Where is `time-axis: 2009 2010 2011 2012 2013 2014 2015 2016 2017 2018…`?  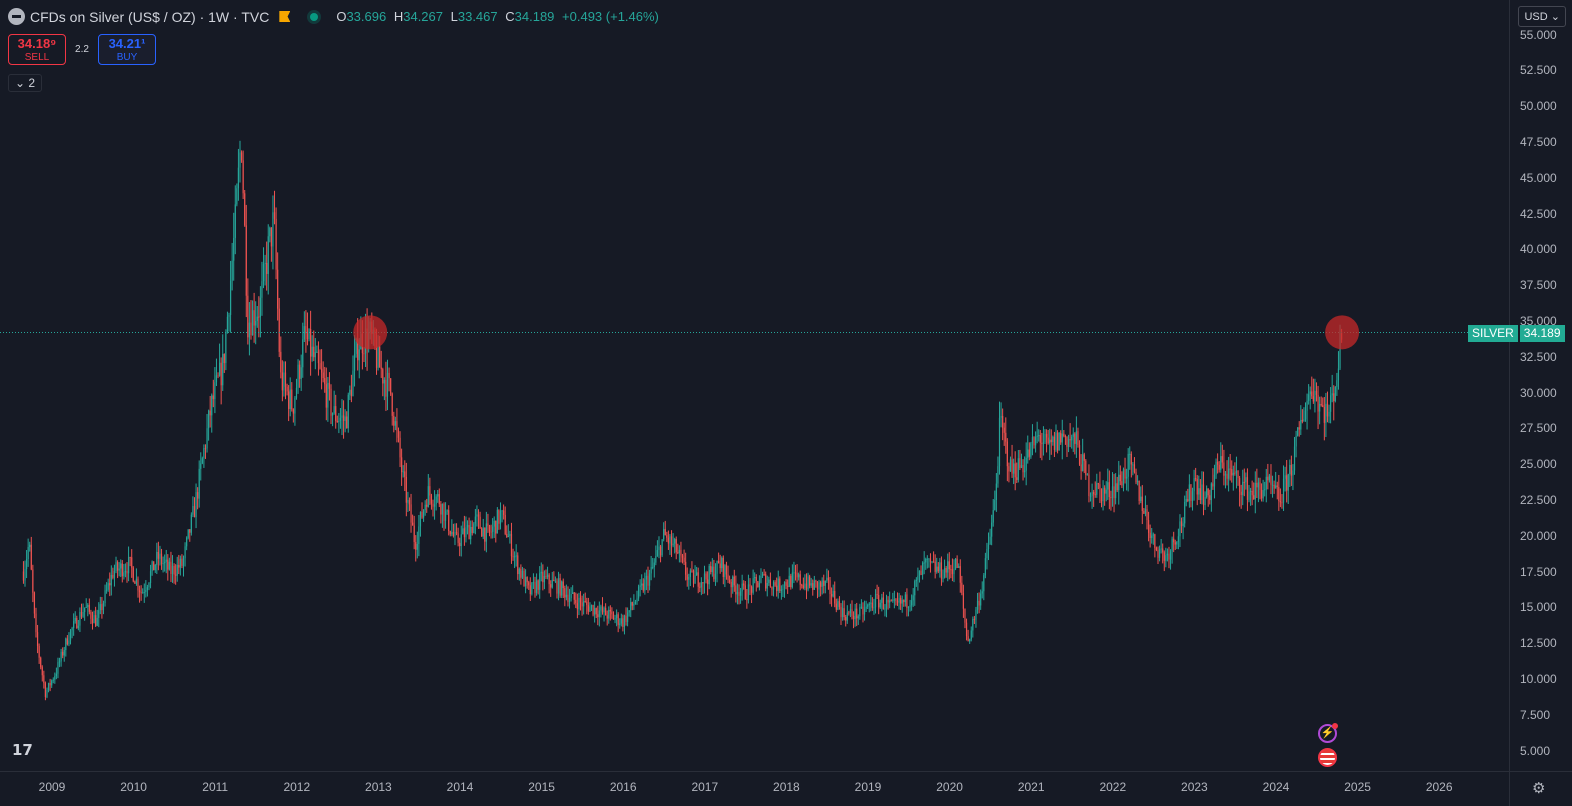 time-axis: 2009 2010 2011 2012 2013 2014 2015 2016 2017 2018… is located at coordinates (754, 788).